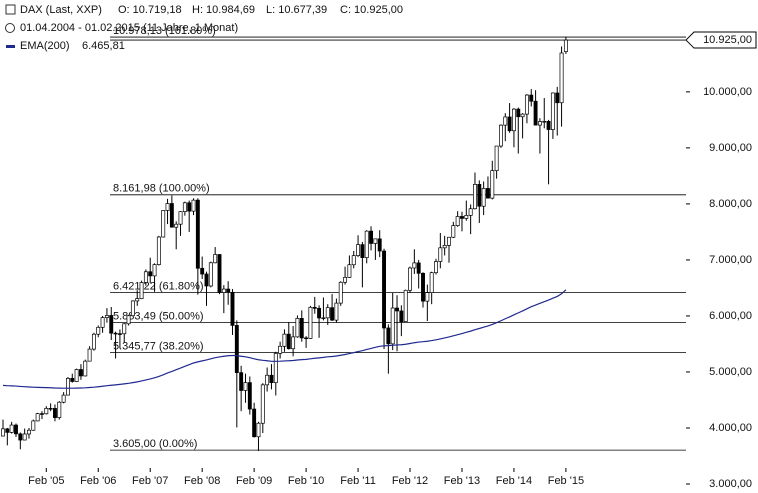 This screenshot has width=758, height=493. Describe the element at coordinates (150, 481) in the screenshot. I see `x-tick-label: Feb '07` at that location.